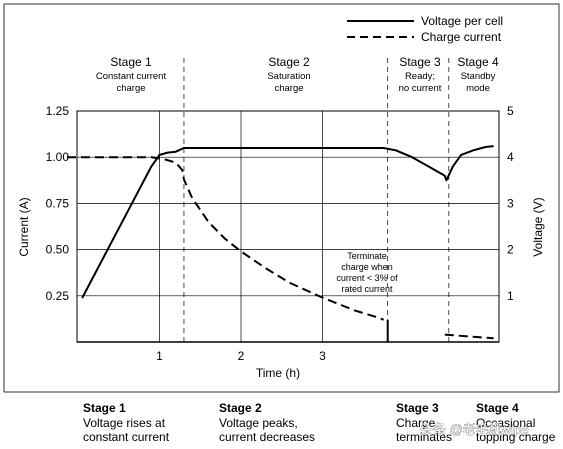 The height and width of the screenshot is (449, 563). What do you see at coordinates (131, 76) in the screenshot?
I see `stage-header-line: Constant current` at bounding box center [131, 76].